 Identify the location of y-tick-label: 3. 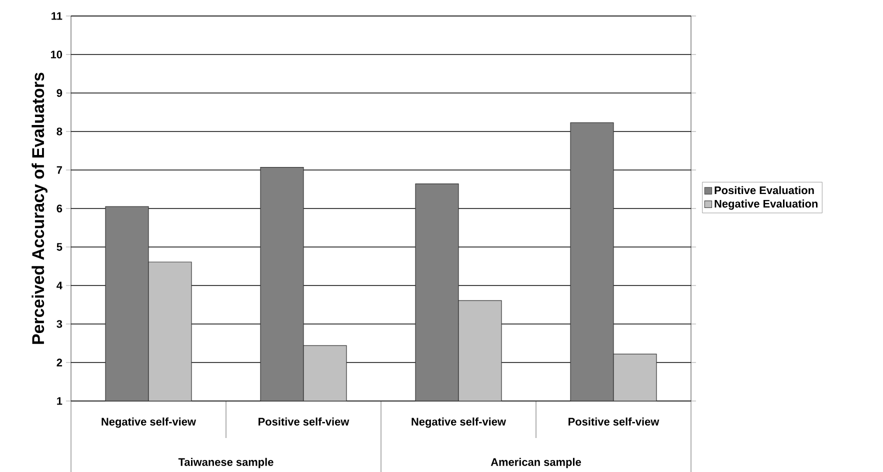
(59, 324).